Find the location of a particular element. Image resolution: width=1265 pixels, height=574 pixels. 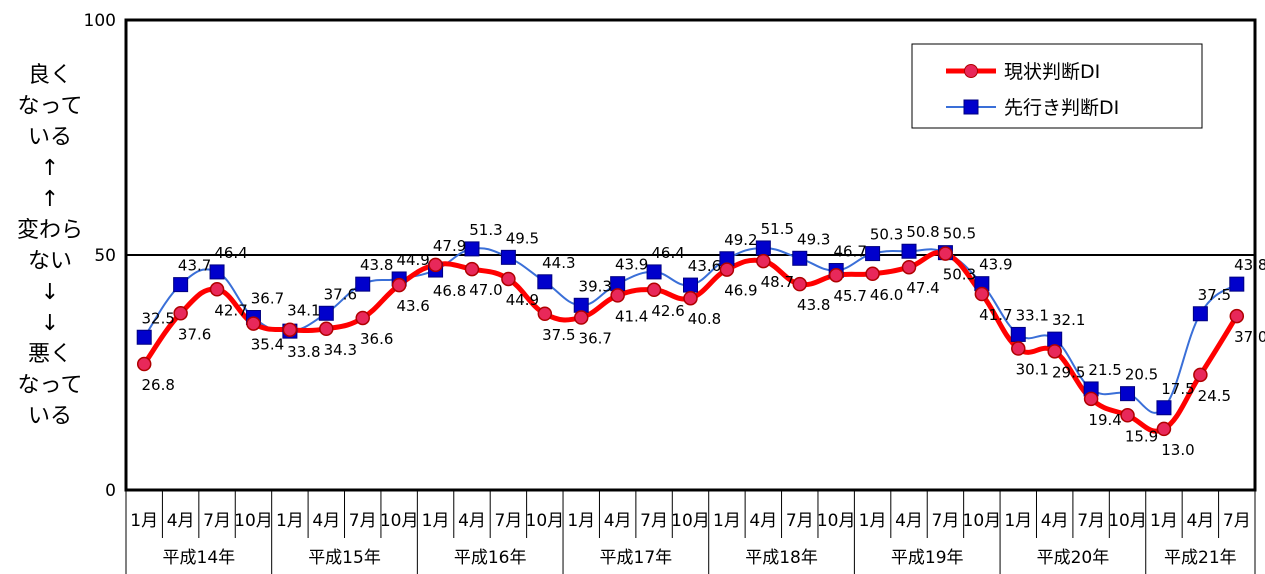

data-label-sakiyuki: 17.5 is located at coordinates (1177, 389).